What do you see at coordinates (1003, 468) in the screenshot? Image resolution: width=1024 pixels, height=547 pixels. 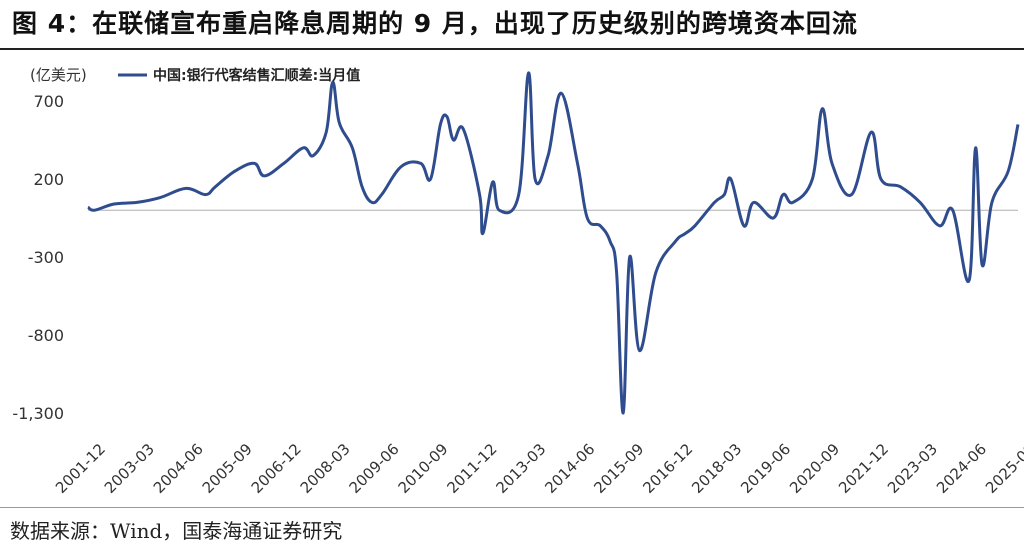 I see `x-tick-label: 2025-09` at bounding box center [1003, 468].